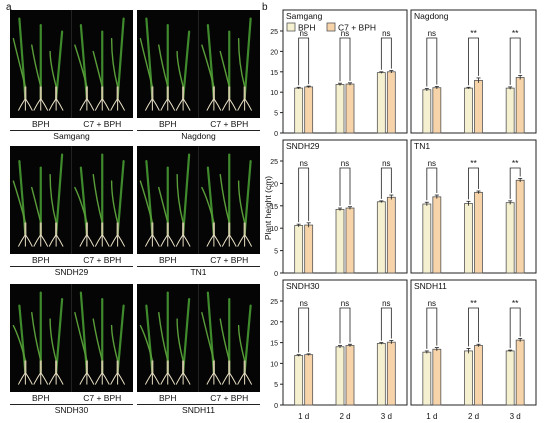  Describe the element at coordinates (265, 7) in the screenshot. I see `panel-b-letter: b` at that location.